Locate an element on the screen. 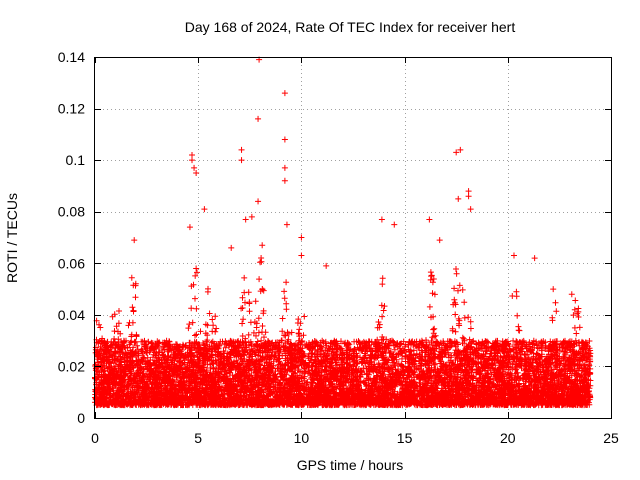 The height and width of the screenshot is (480, 640). x-tick-label: 5 is located at coordinates (198, 438).